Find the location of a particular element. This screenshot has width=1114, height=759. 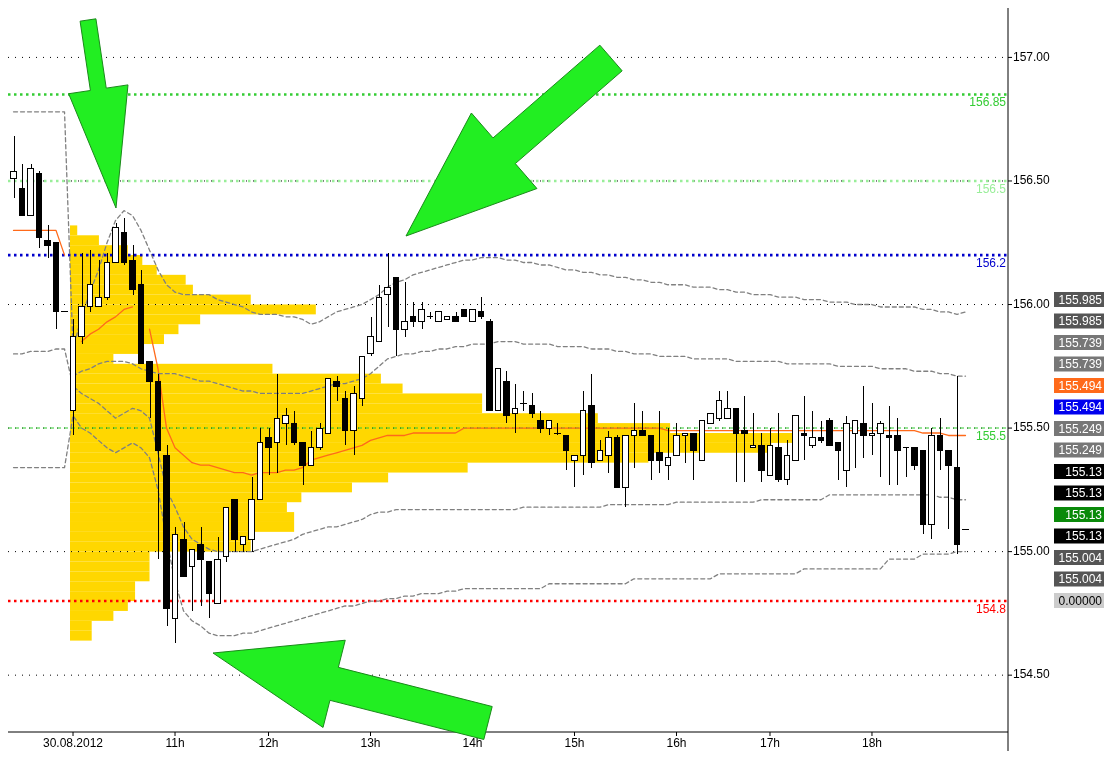

x-tick-label: 17h is located at coordinates (769, 743).